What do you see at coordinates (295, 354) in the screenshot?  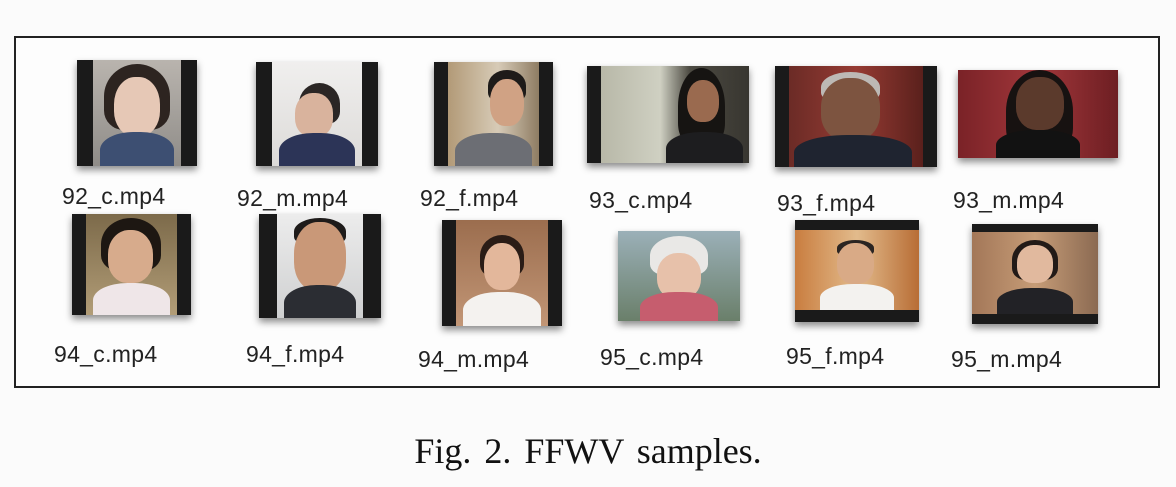 I see `video-label: 94_f.mp4` at bounding box center [295, 354].